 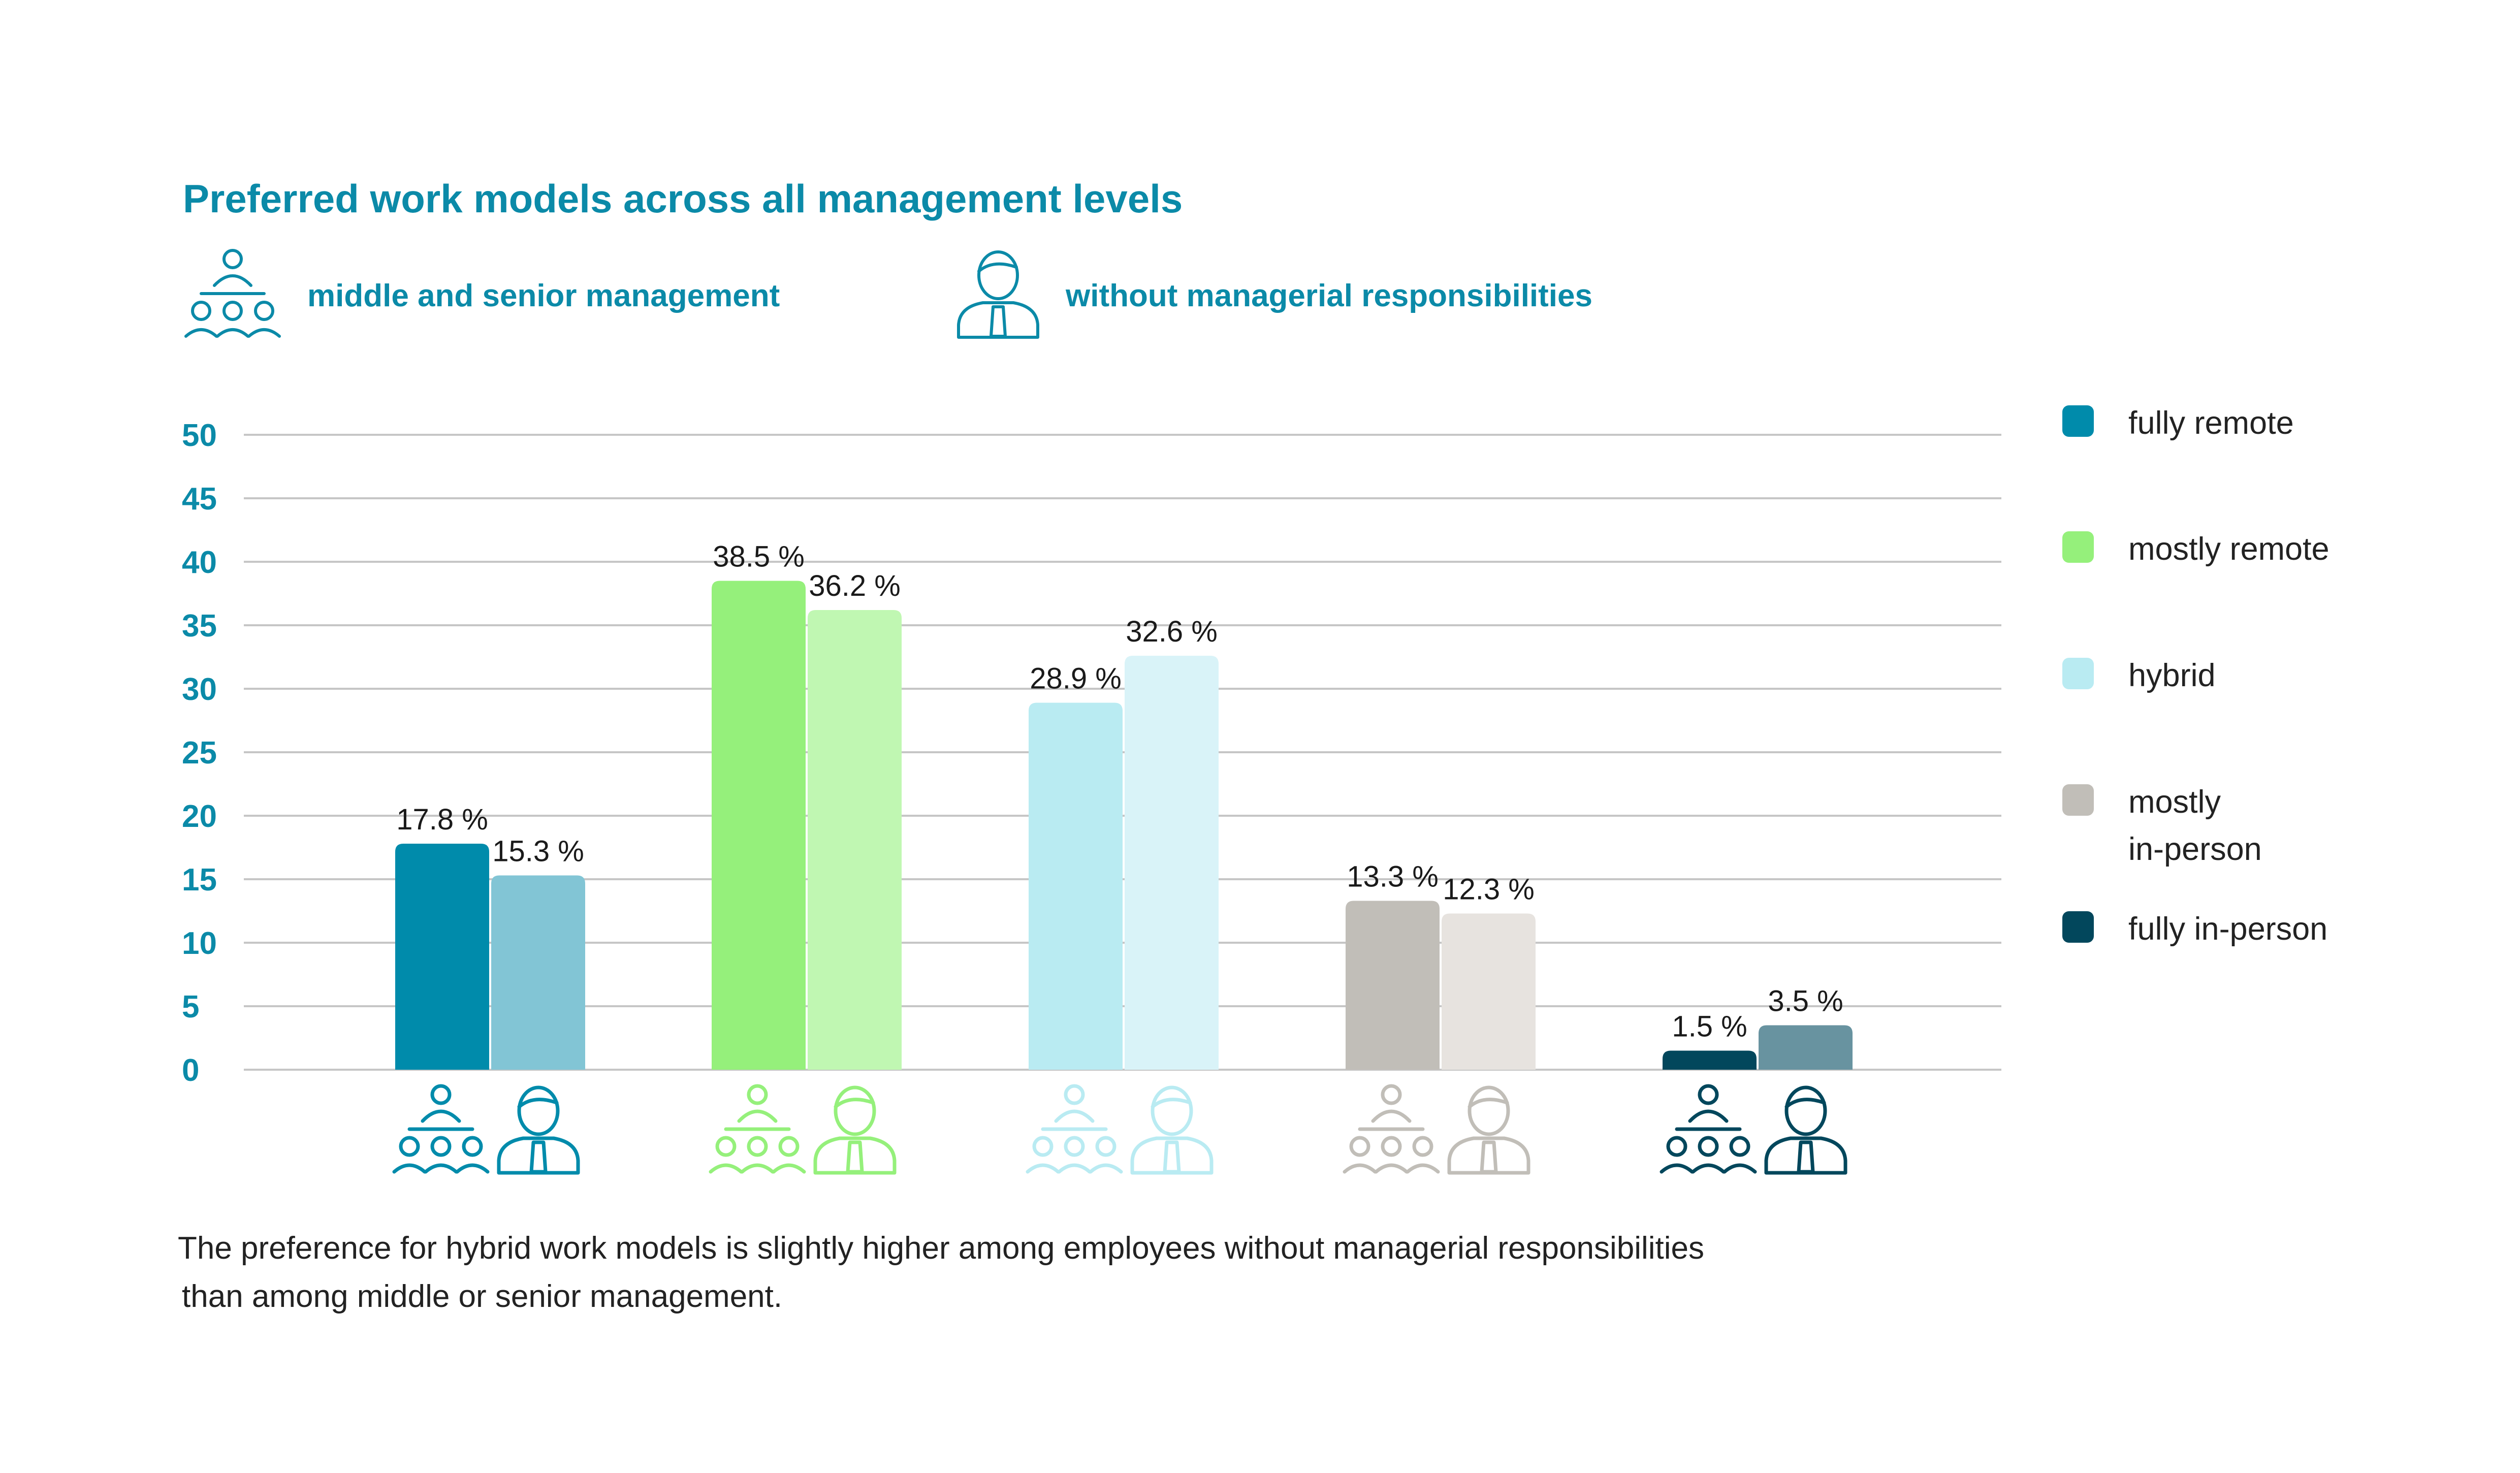 What do you see at coordinates (482, 1297) in the screenshot?
I see `footnote-line: than among middle or senior management.` at bounding box center [482, 1297].